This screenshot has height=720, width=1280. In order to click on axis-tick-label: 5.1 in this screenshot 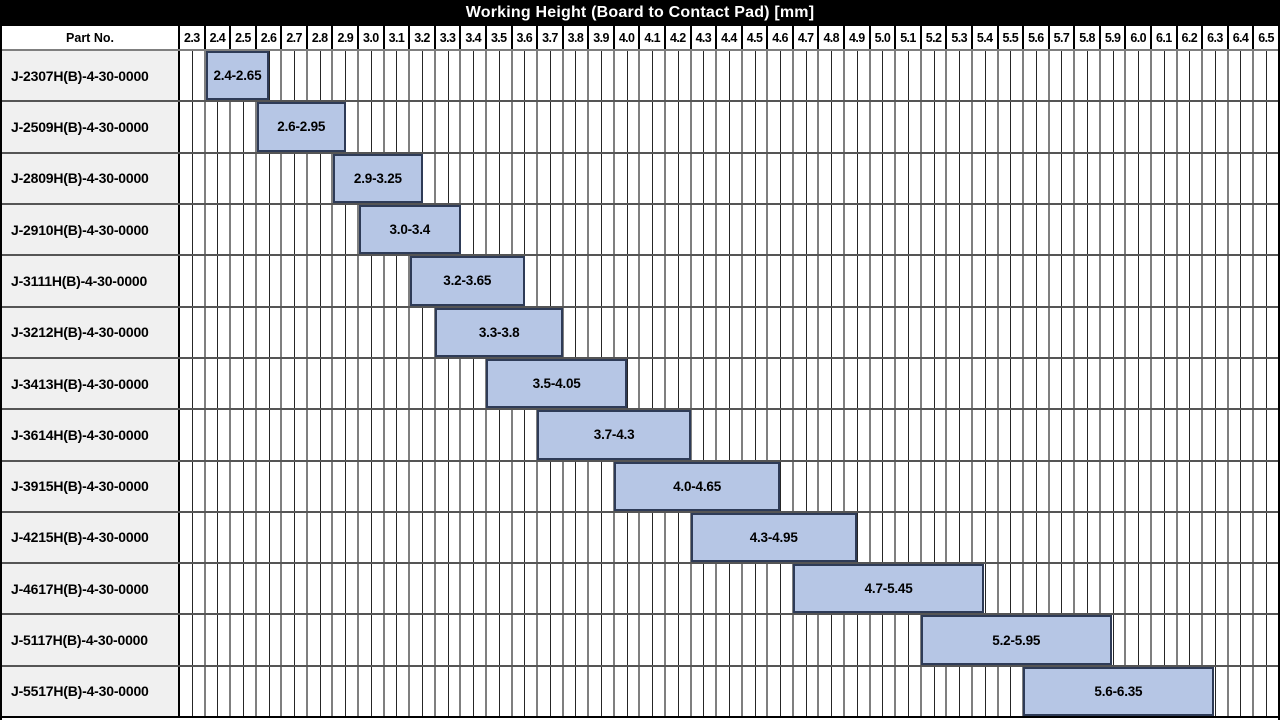, I will do `click(907, 37)`.